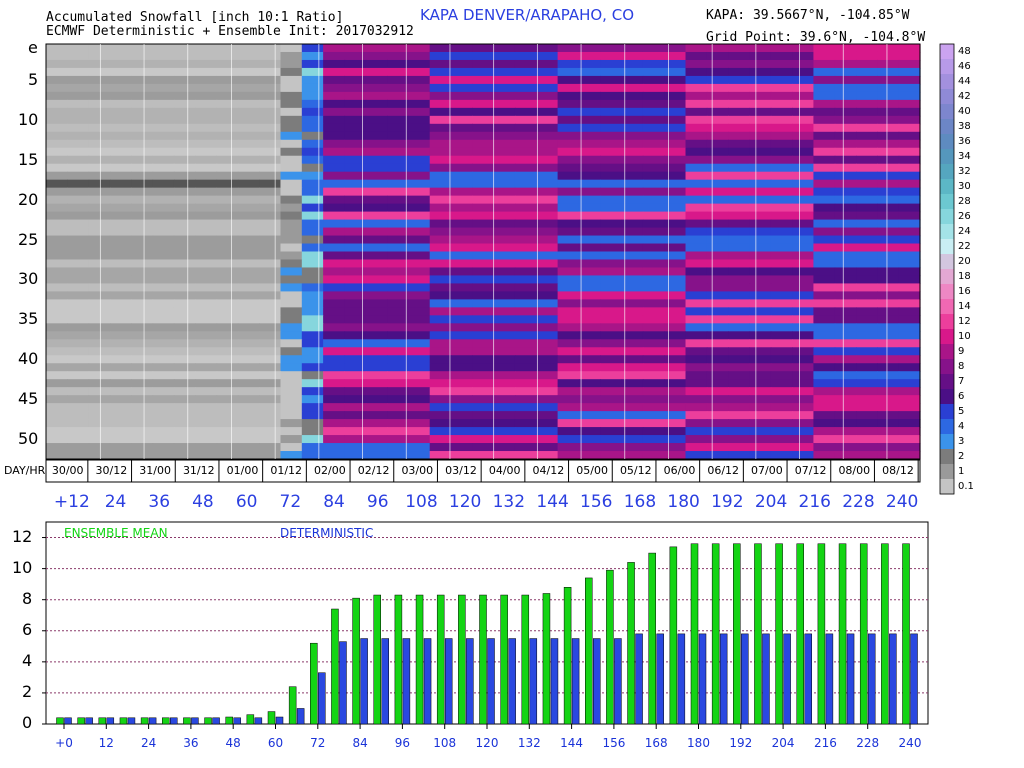  Describe the element at coordinates (964, 231) in the screenshot. I see `colorbar-label: 24` at that location.